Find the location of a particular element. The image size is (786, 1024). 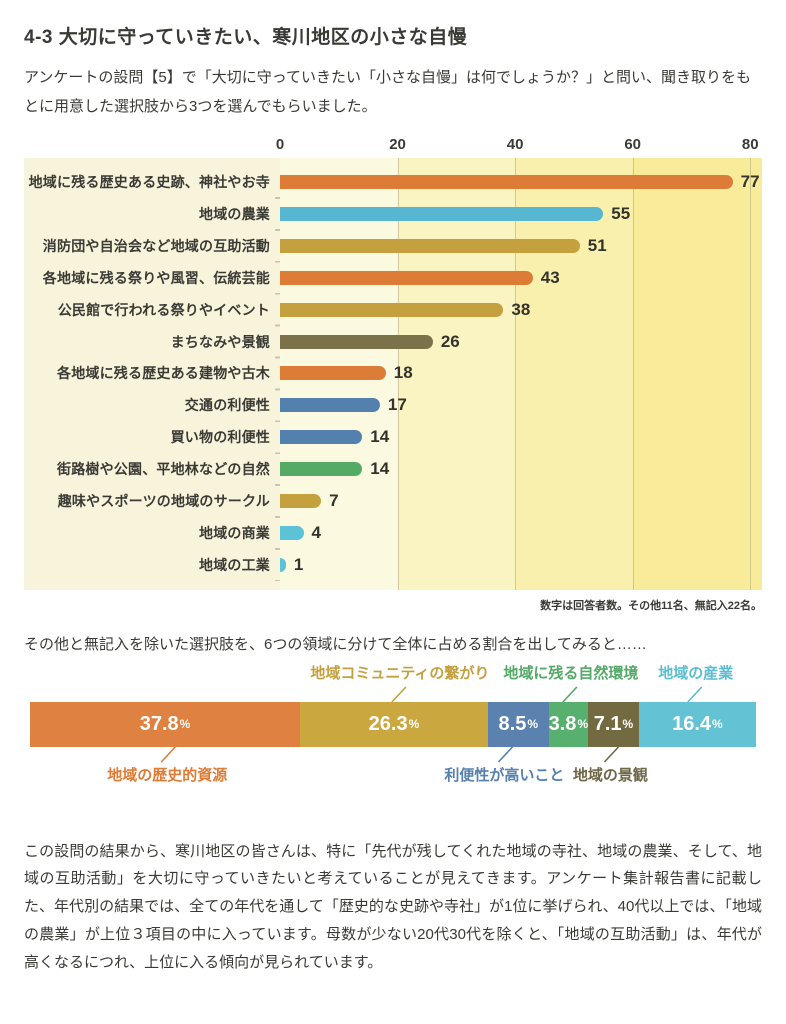

bar-value-label: 4 is located at coordinates (316, 532).